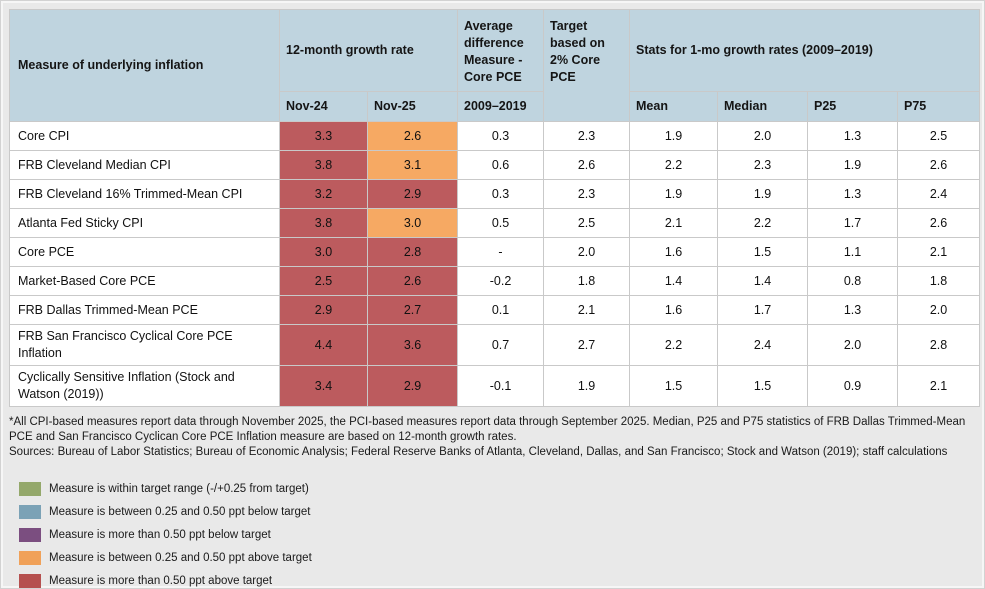  Describe the element at coordinates (501, 345) in the screenshot. I see `avg-diff-cell: 0.7` at that location.